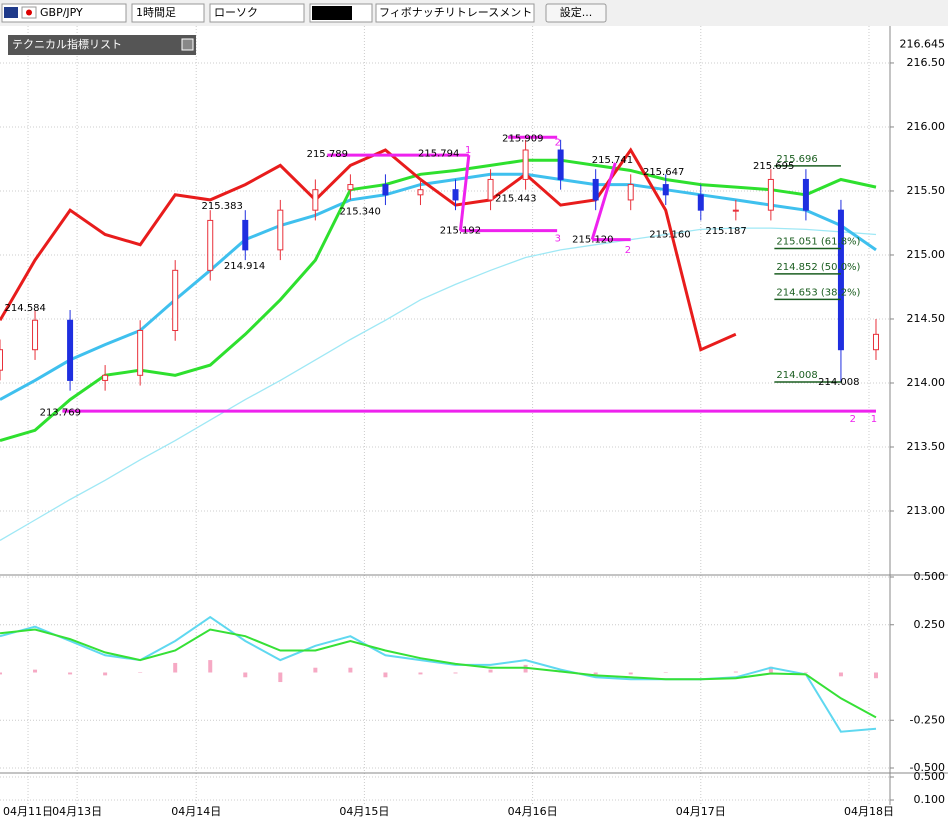 The width and height of the screenshot is (948, 826). I want to click on current-price-label: 216.645, so click(923, 43).